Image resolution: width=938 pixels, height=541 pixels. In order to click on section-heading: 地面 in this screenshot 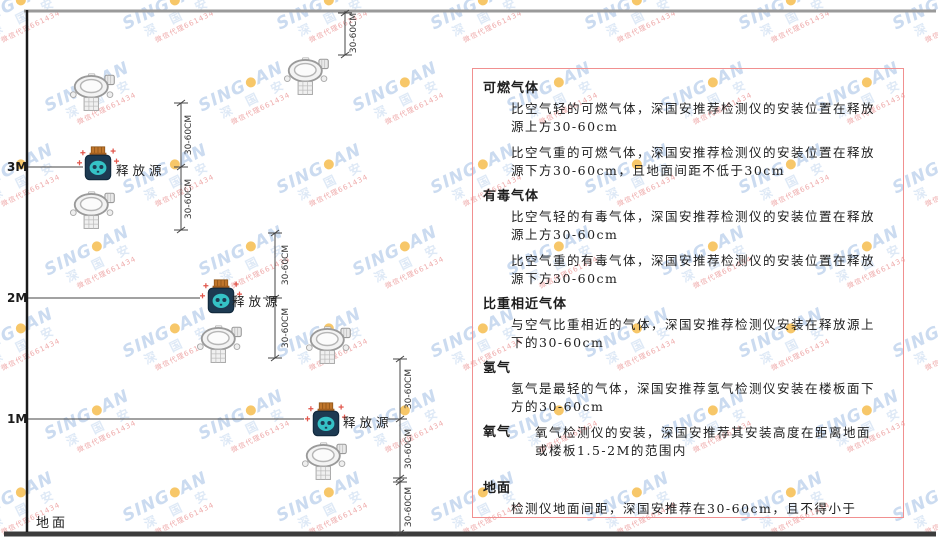, I will do `click(497, 488)`.